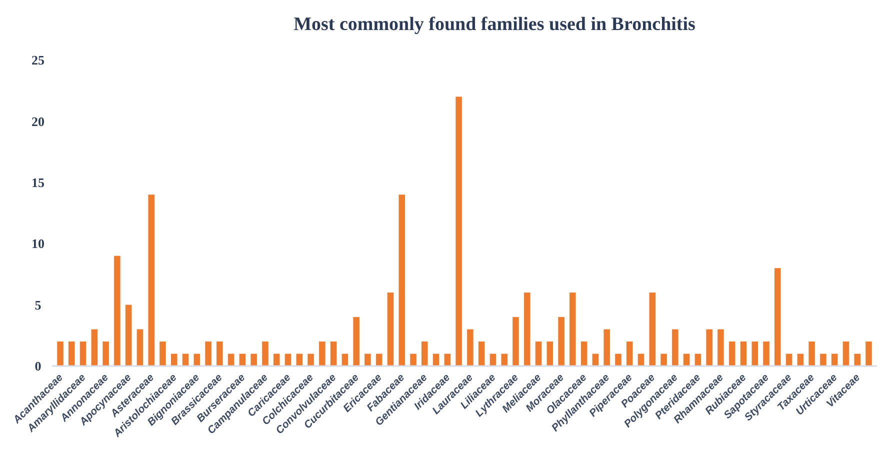  What do you see at coordinates (495, 24) in the screenshot?
I see `chart-title: Most commonly found families used in Bronchitis` at bounding box center [495, 24].